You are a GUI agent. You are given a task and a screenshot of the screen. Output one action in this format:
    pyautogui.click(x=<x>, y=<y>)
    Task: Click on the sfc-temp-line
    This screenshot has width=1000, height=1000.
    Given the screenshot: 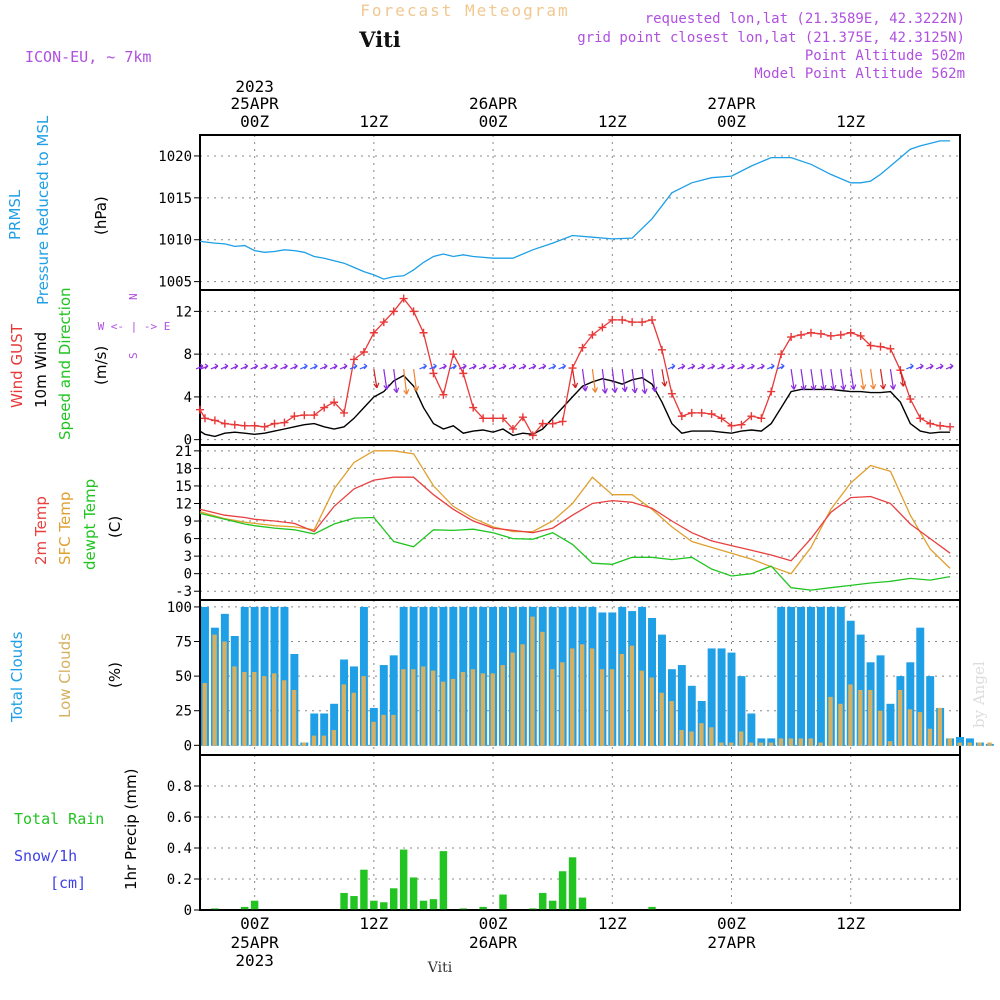 What is the action you would take?
    pyautogui.click(x=575, y=512)
    